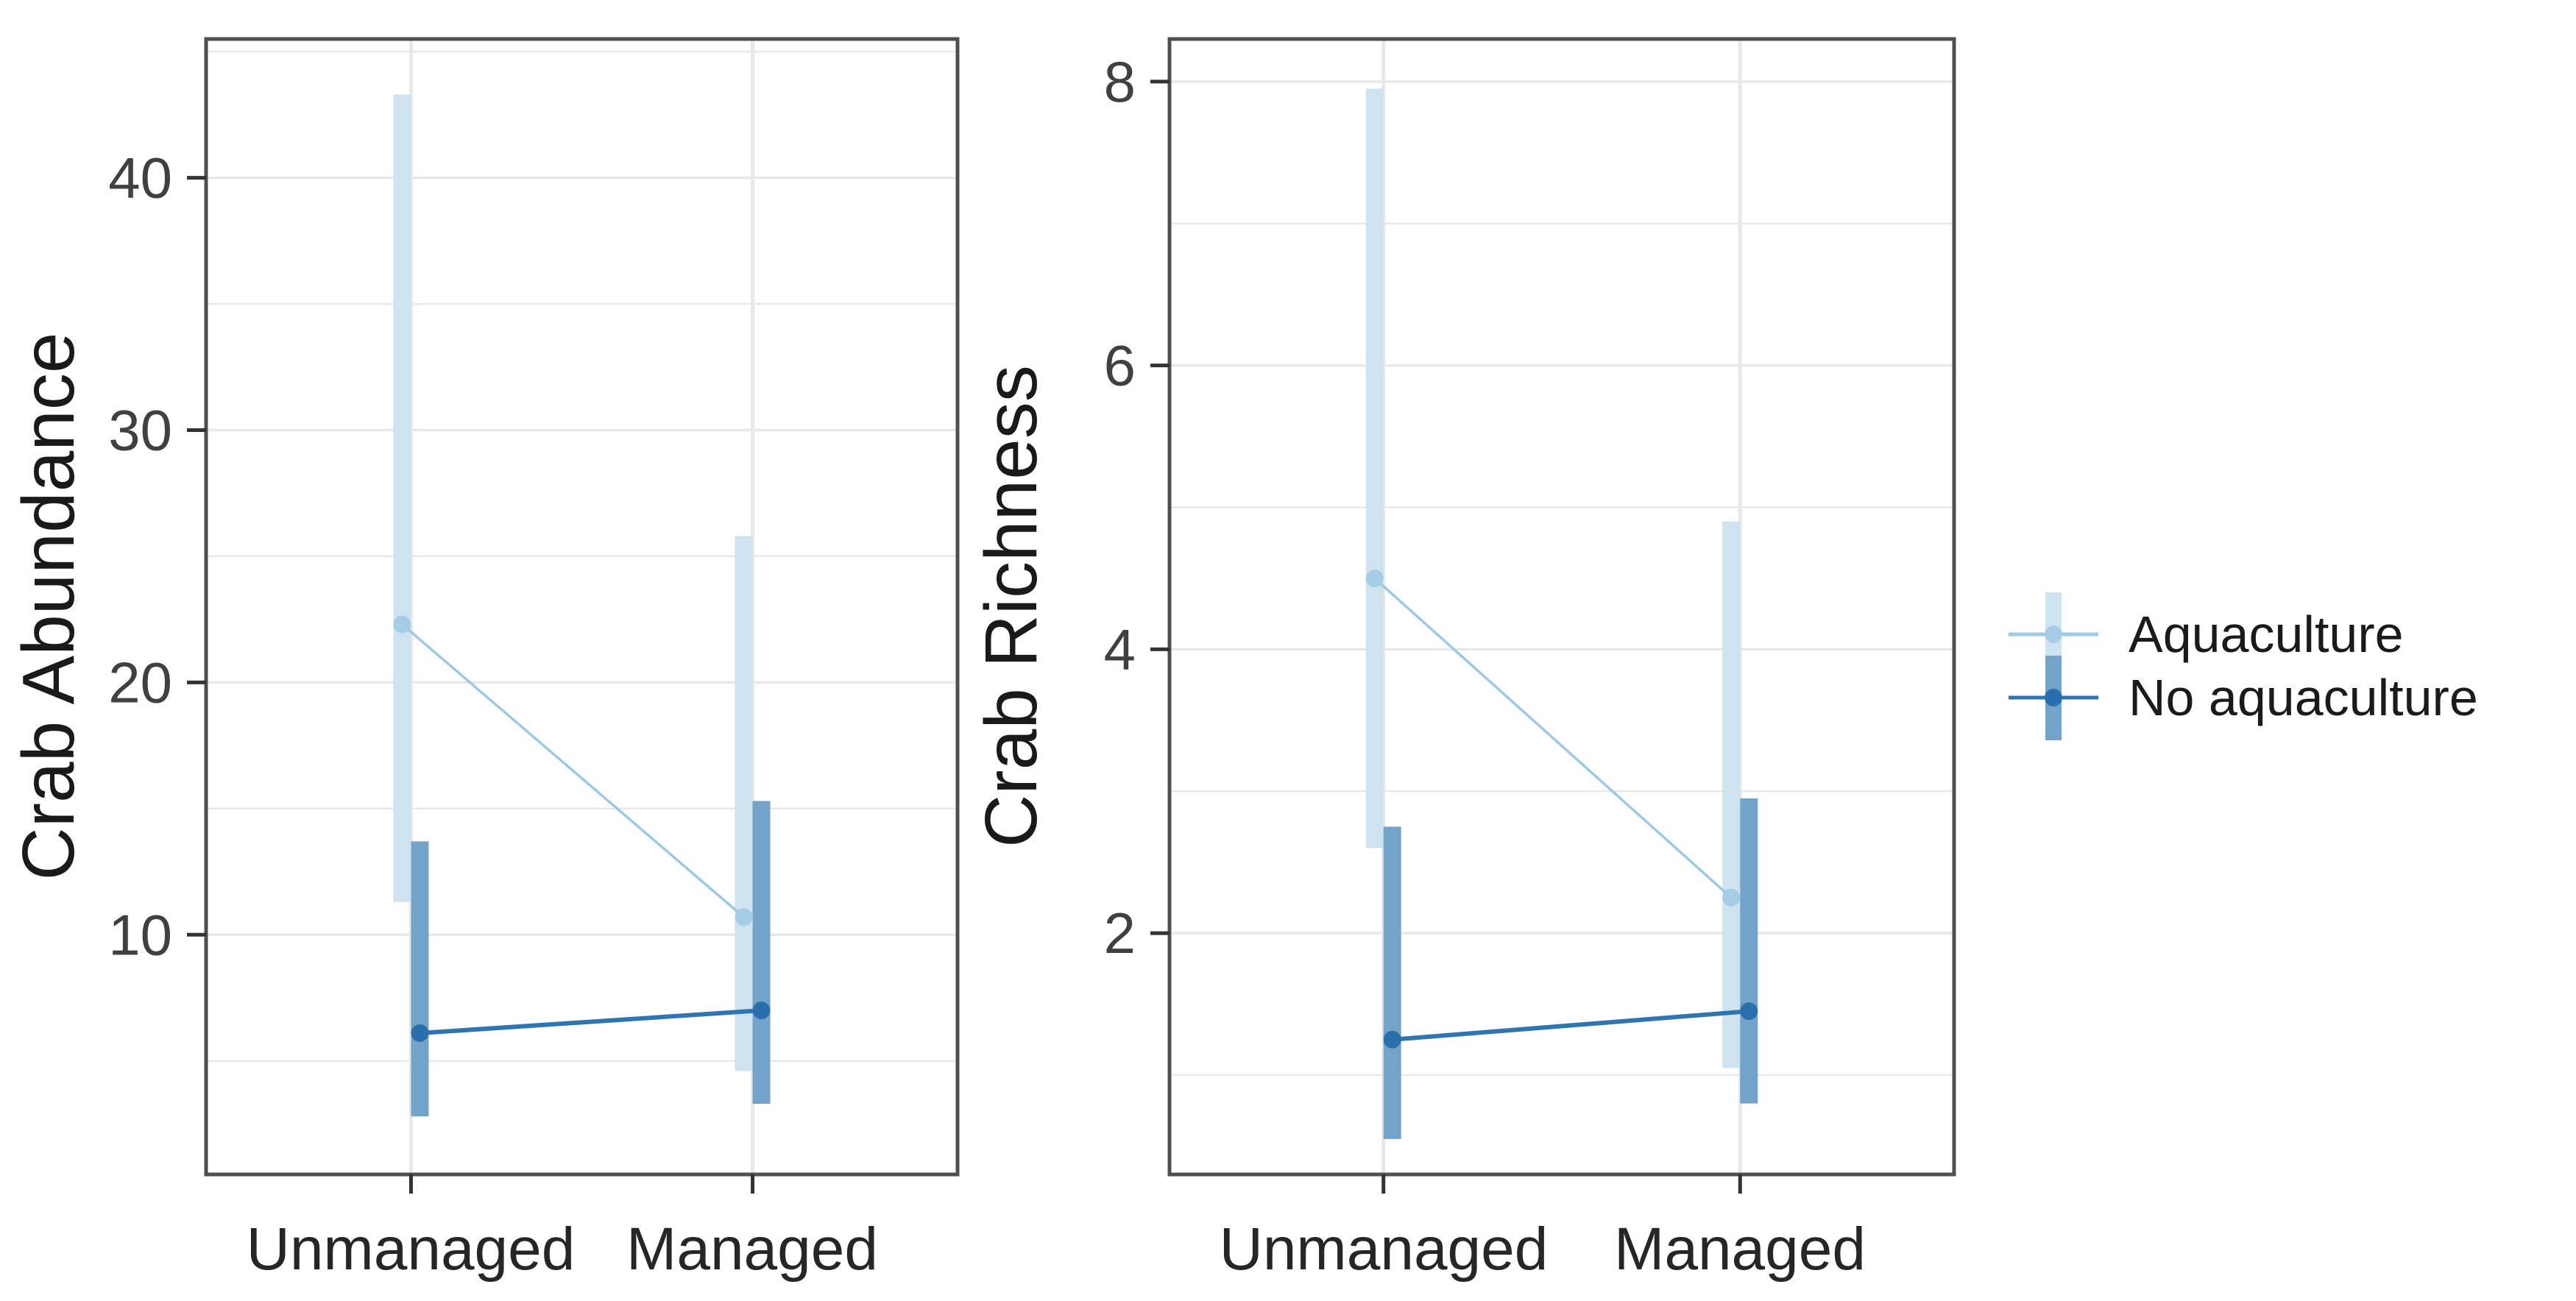 The height and width of the screenshot is (1301, 2576). Describe the element at coordinates (2266, 634) in the screenshot. I see `legend-label-aquaculture: Aquaculture` at that location.